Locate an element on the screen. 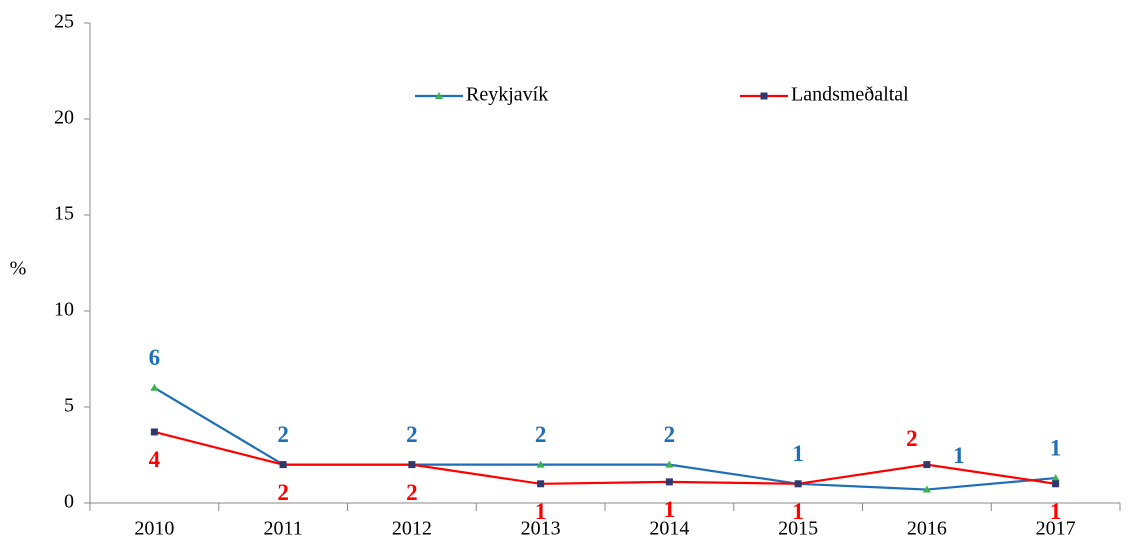  y-tick-label: 0 is located at coordinates (69, 502).